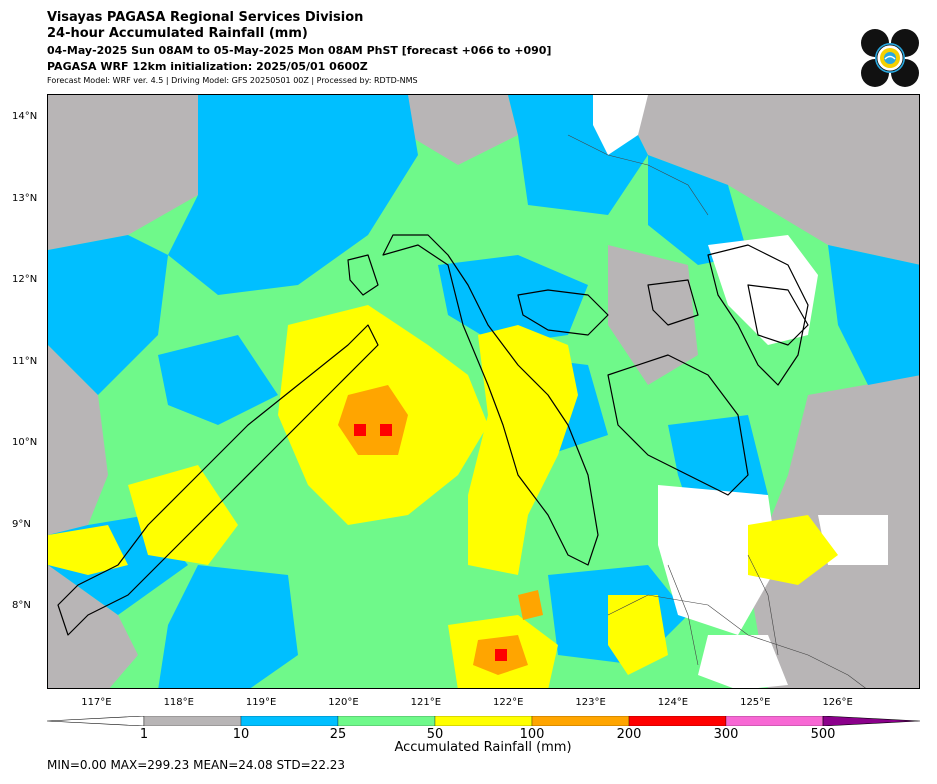 The width and height of the screenshot is (937, 784). Describe the element at coordinates (21, 524) in the screenshot. I see `lat-tick-label: 9°N` at that location.